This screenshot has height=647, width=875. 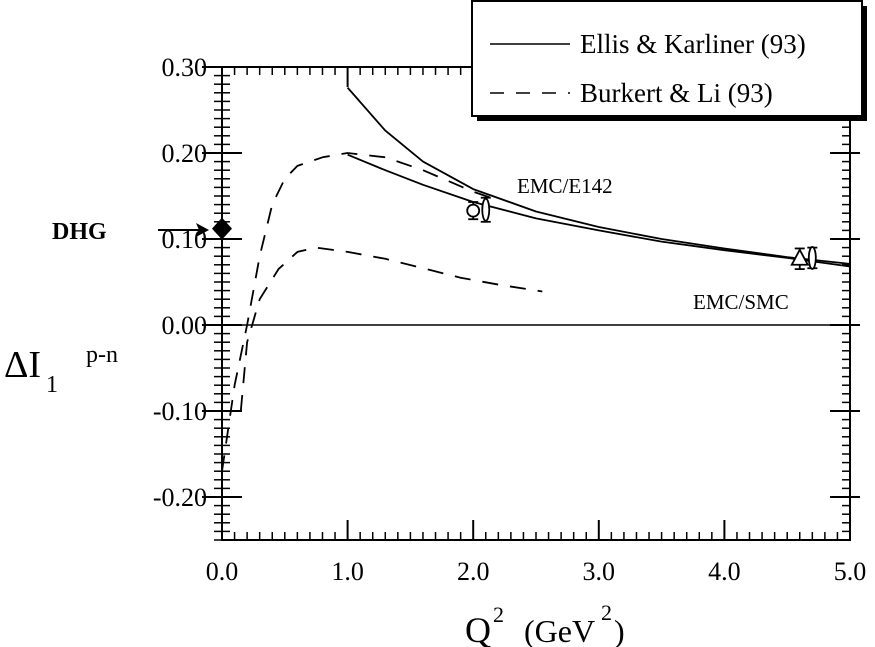 What do you see at coordinates (559, 630) in the screenshot?
I see `svg-text: (GeV` at bounding box center [559, 630].